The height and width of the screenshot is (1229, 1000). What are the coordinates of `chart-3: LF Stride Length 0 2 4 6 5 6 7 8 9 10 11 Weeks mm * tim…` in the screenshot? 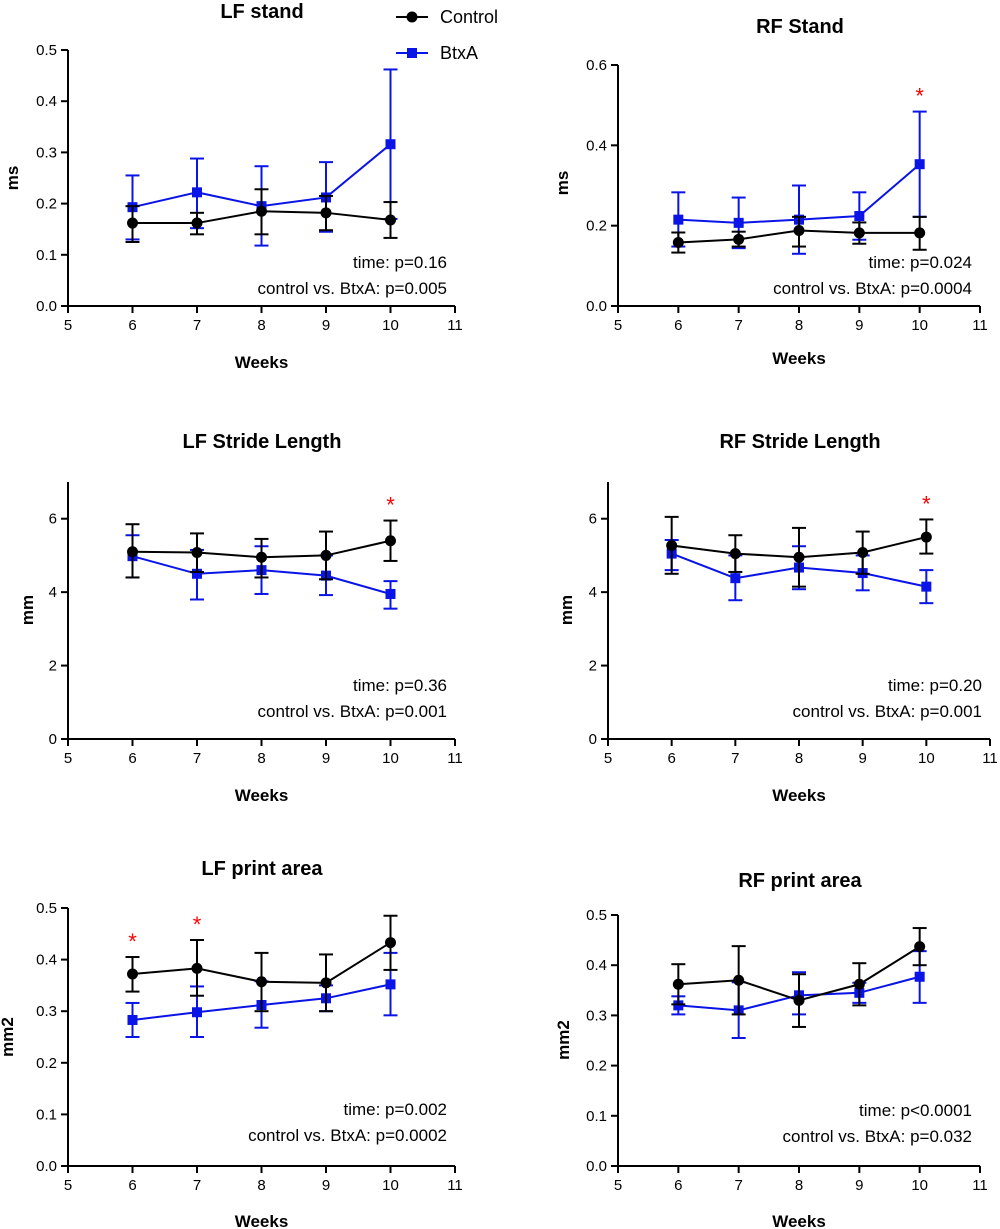 It's located at (240, 618).